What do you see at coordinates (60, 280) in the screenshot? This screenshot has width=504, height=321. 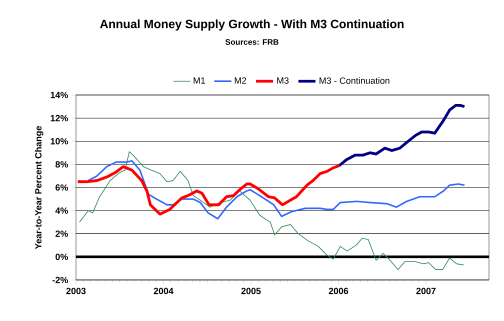 I see `y-tick-label: -2%` at bounding box center [60, 280].